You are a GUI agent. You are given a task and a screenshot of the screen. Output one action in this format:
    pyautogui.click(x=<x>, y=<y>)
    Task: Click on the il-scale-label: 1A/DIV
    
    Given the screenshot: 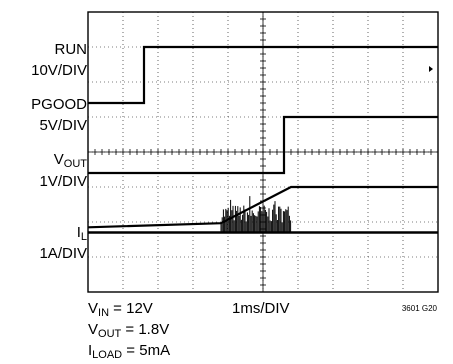 What is the action you would take?
    pyautogui.click(x=63, y=253)
    